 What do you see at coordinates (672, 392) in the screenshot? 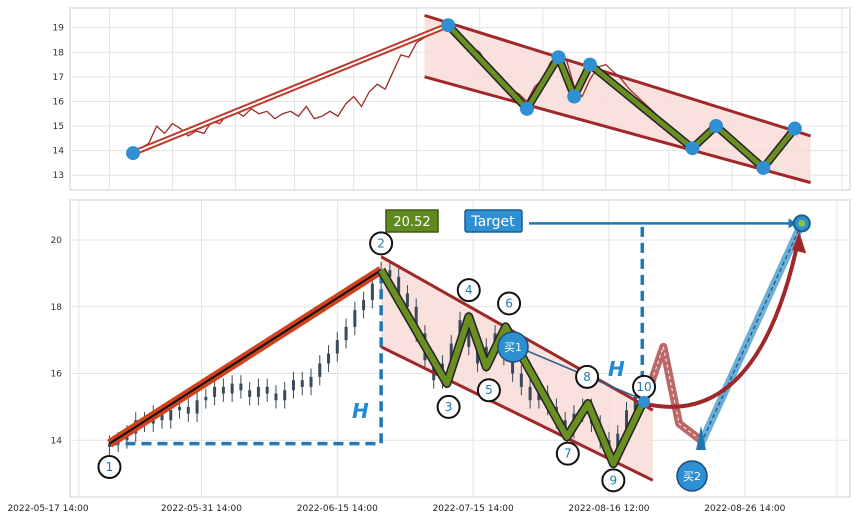
I see `projection-path-core` at bounding box center [672, 392].